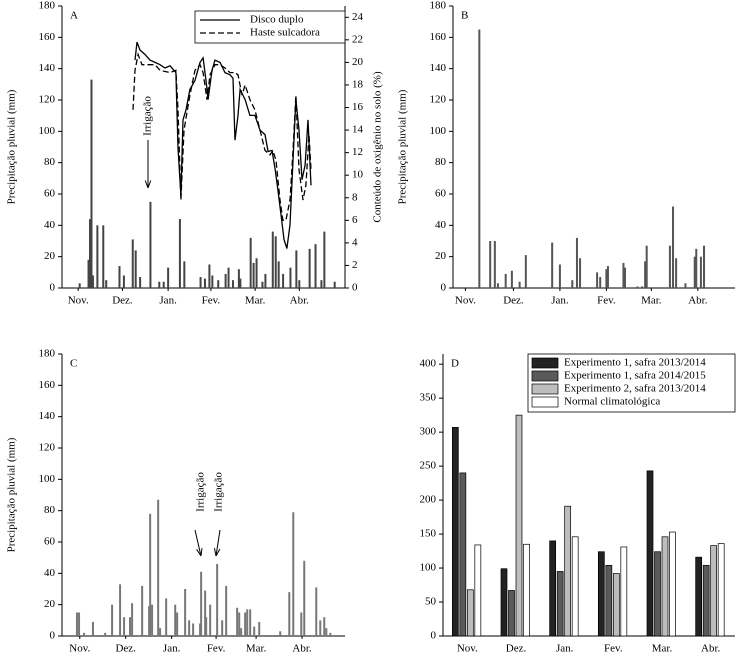 Image resolution: width=743 pixels, height=665 pixels. What do you see at coordinates (378, 147) in the screenshot?
I see `y2-axis-label: Conteúdo de oxigênio no solo (%)` at bounding box center [378, 147].